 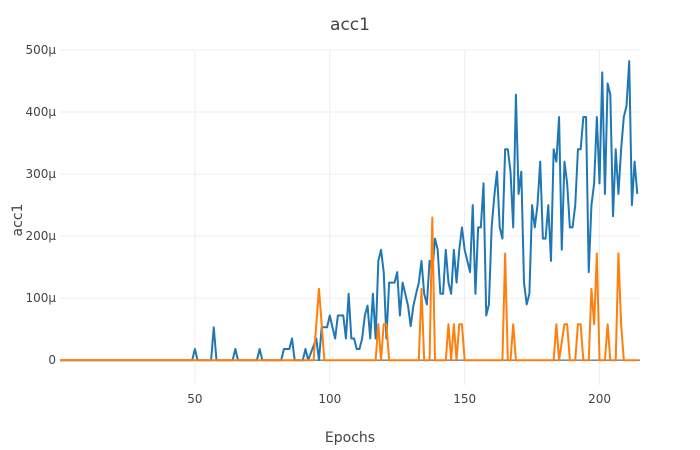 What do you see at coordinates (40, 205) in the screenshot?
I see `y-axis-ticks: 0 100µ 200µ 300µ 400µ 500µ` at bounding box center [40, 205].